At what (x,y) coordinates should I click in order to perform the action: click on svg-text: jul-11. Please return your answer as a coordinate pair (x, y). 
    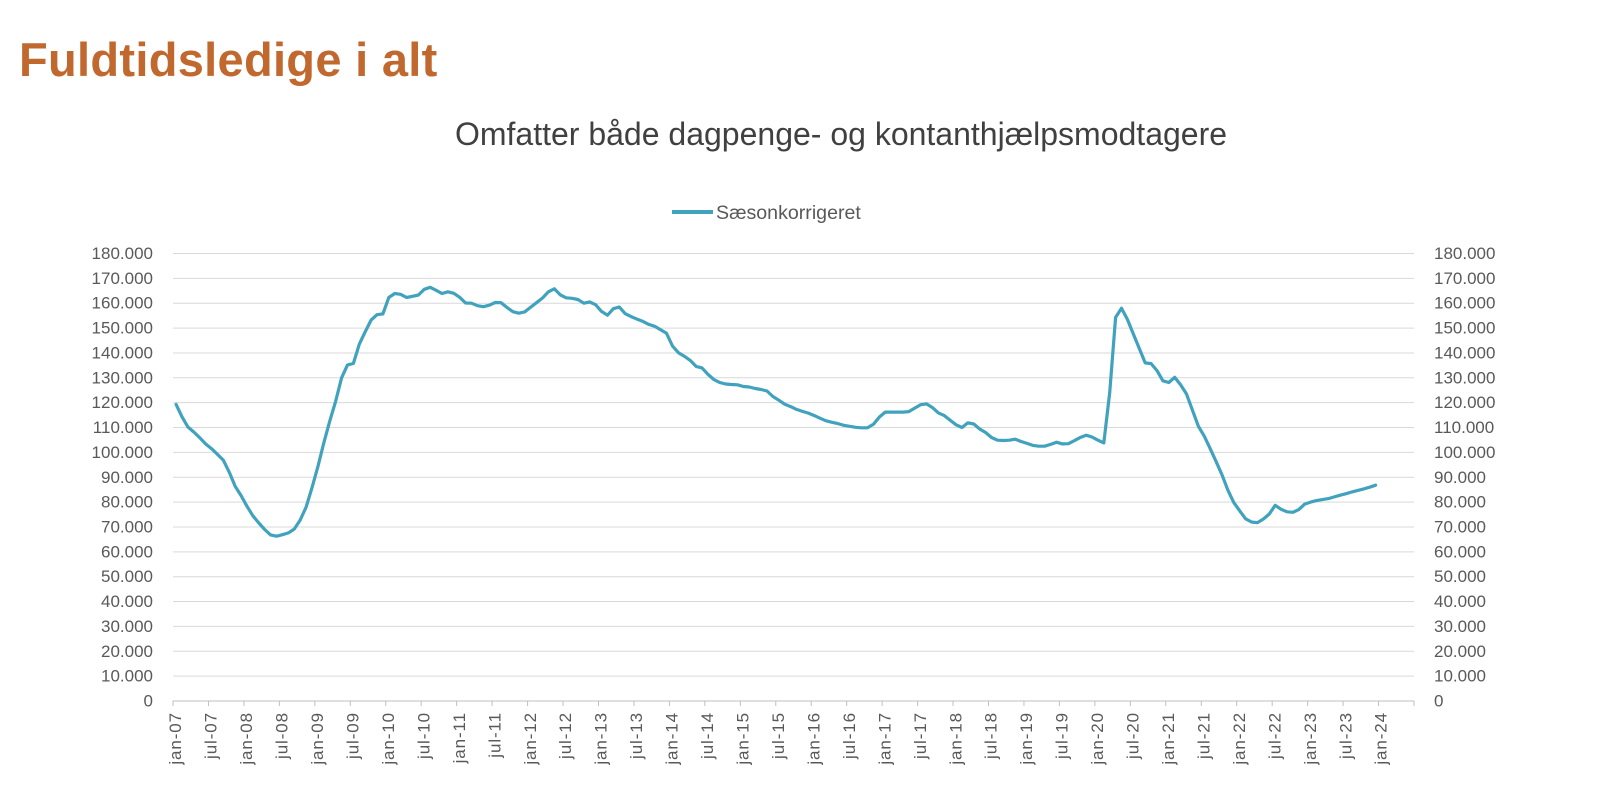
    Looking at the image, I should click on (494, 735).